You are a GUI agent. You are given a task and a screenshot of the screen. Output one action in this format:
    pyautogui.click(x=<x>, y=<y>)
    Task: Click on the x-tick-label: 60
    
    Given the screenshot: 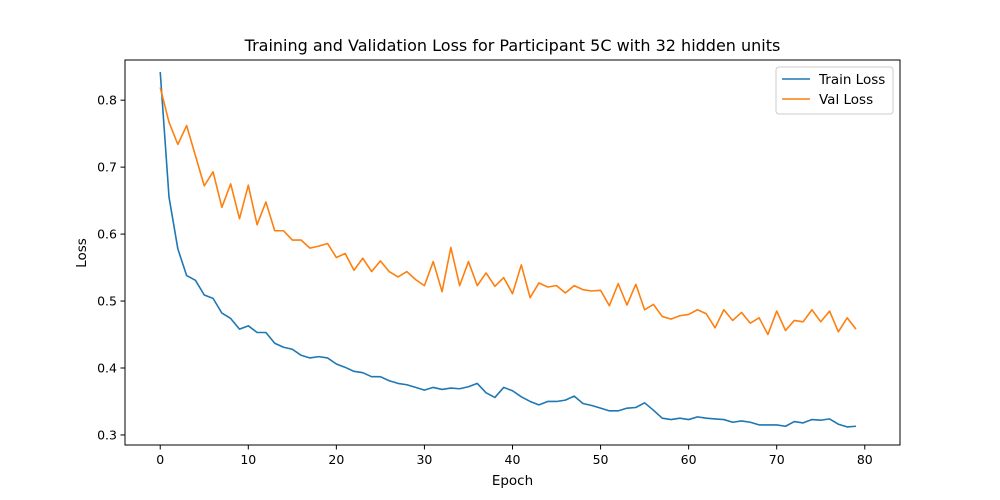 What is the action you would take?
    pyautogui.click(x=689, y=459)
    